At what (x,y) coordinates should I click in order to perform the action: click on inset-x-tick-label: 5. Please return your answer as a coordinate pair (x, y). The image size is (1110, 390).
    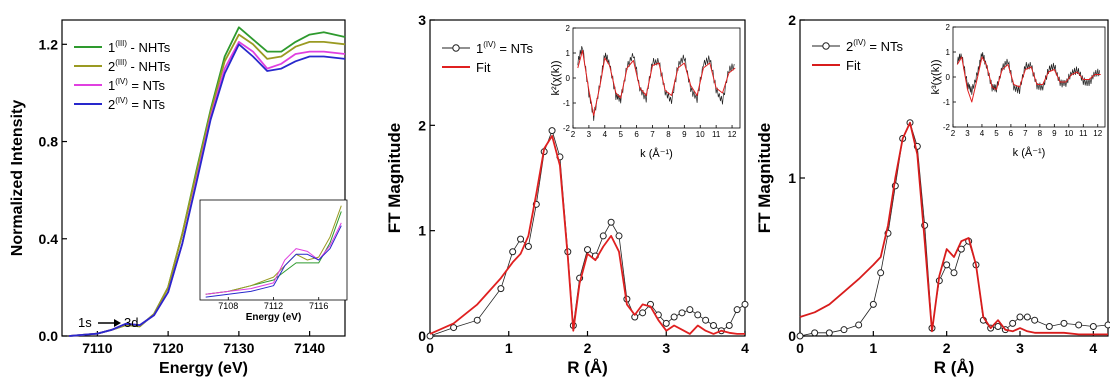
    Looking at the image, I should click on (996, 133).